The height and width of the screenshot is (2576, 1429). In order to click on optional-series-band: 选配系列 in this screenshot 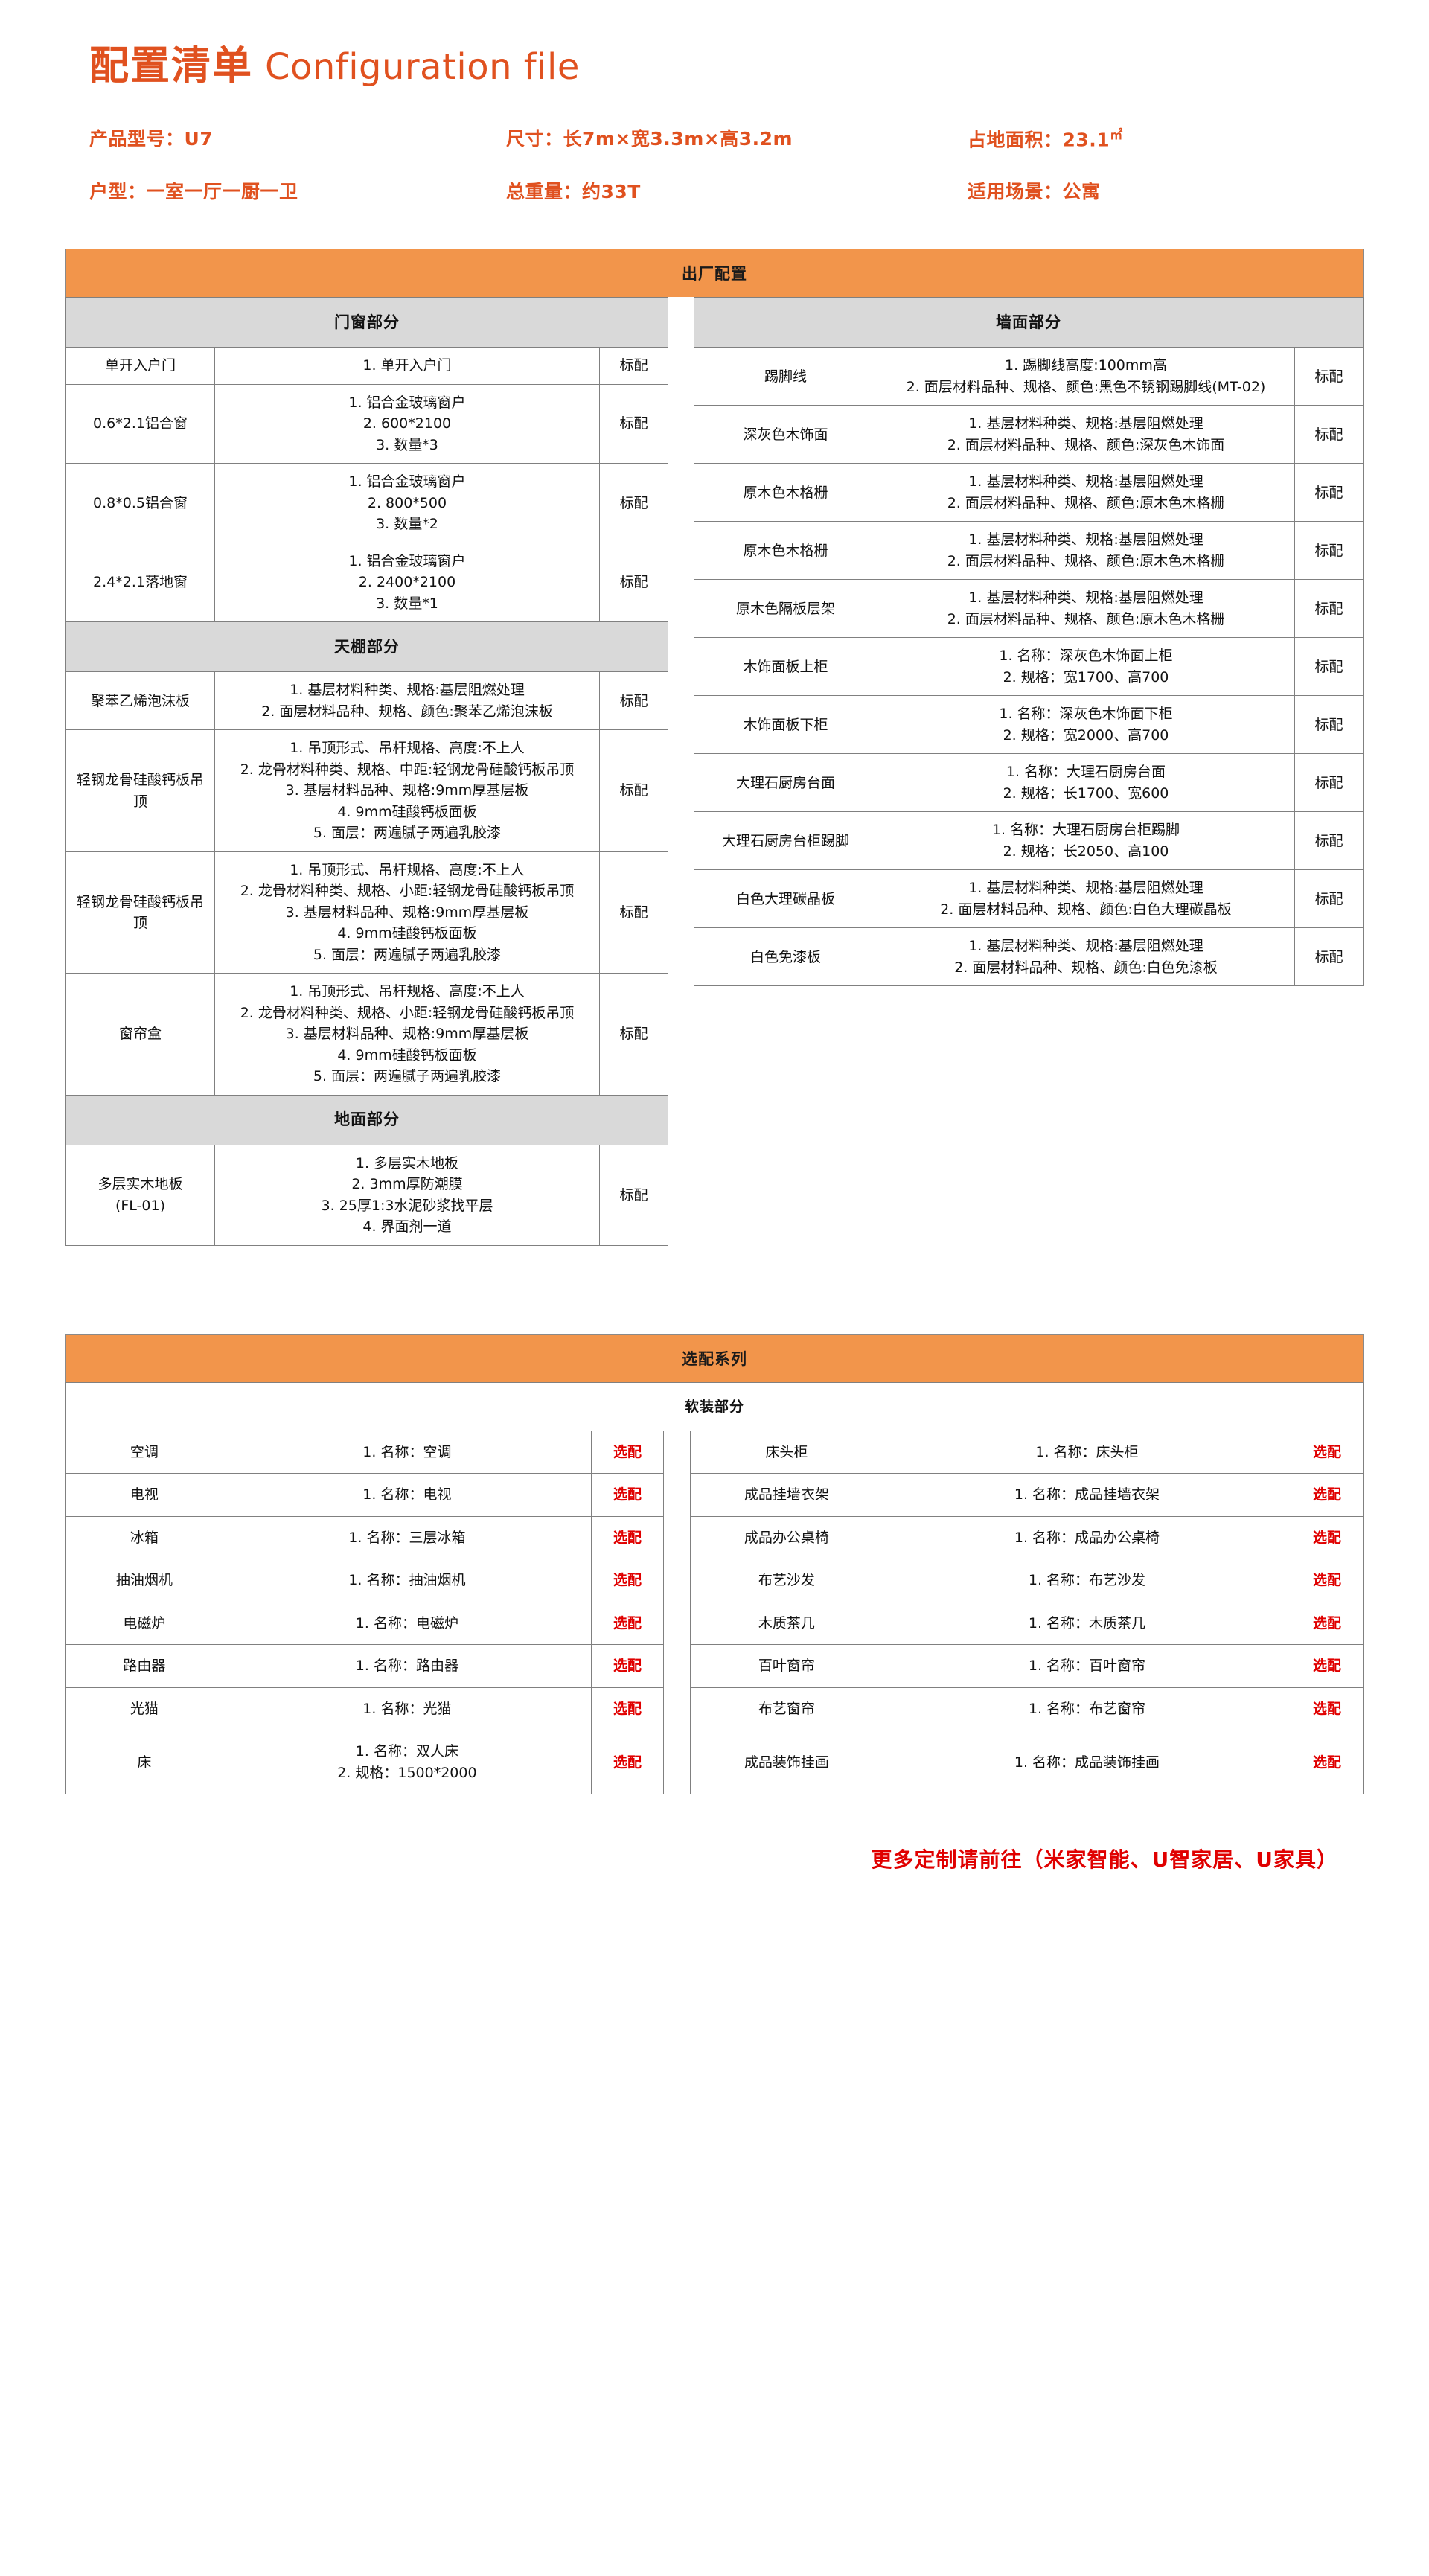, I will do `click(714, 1357)`.